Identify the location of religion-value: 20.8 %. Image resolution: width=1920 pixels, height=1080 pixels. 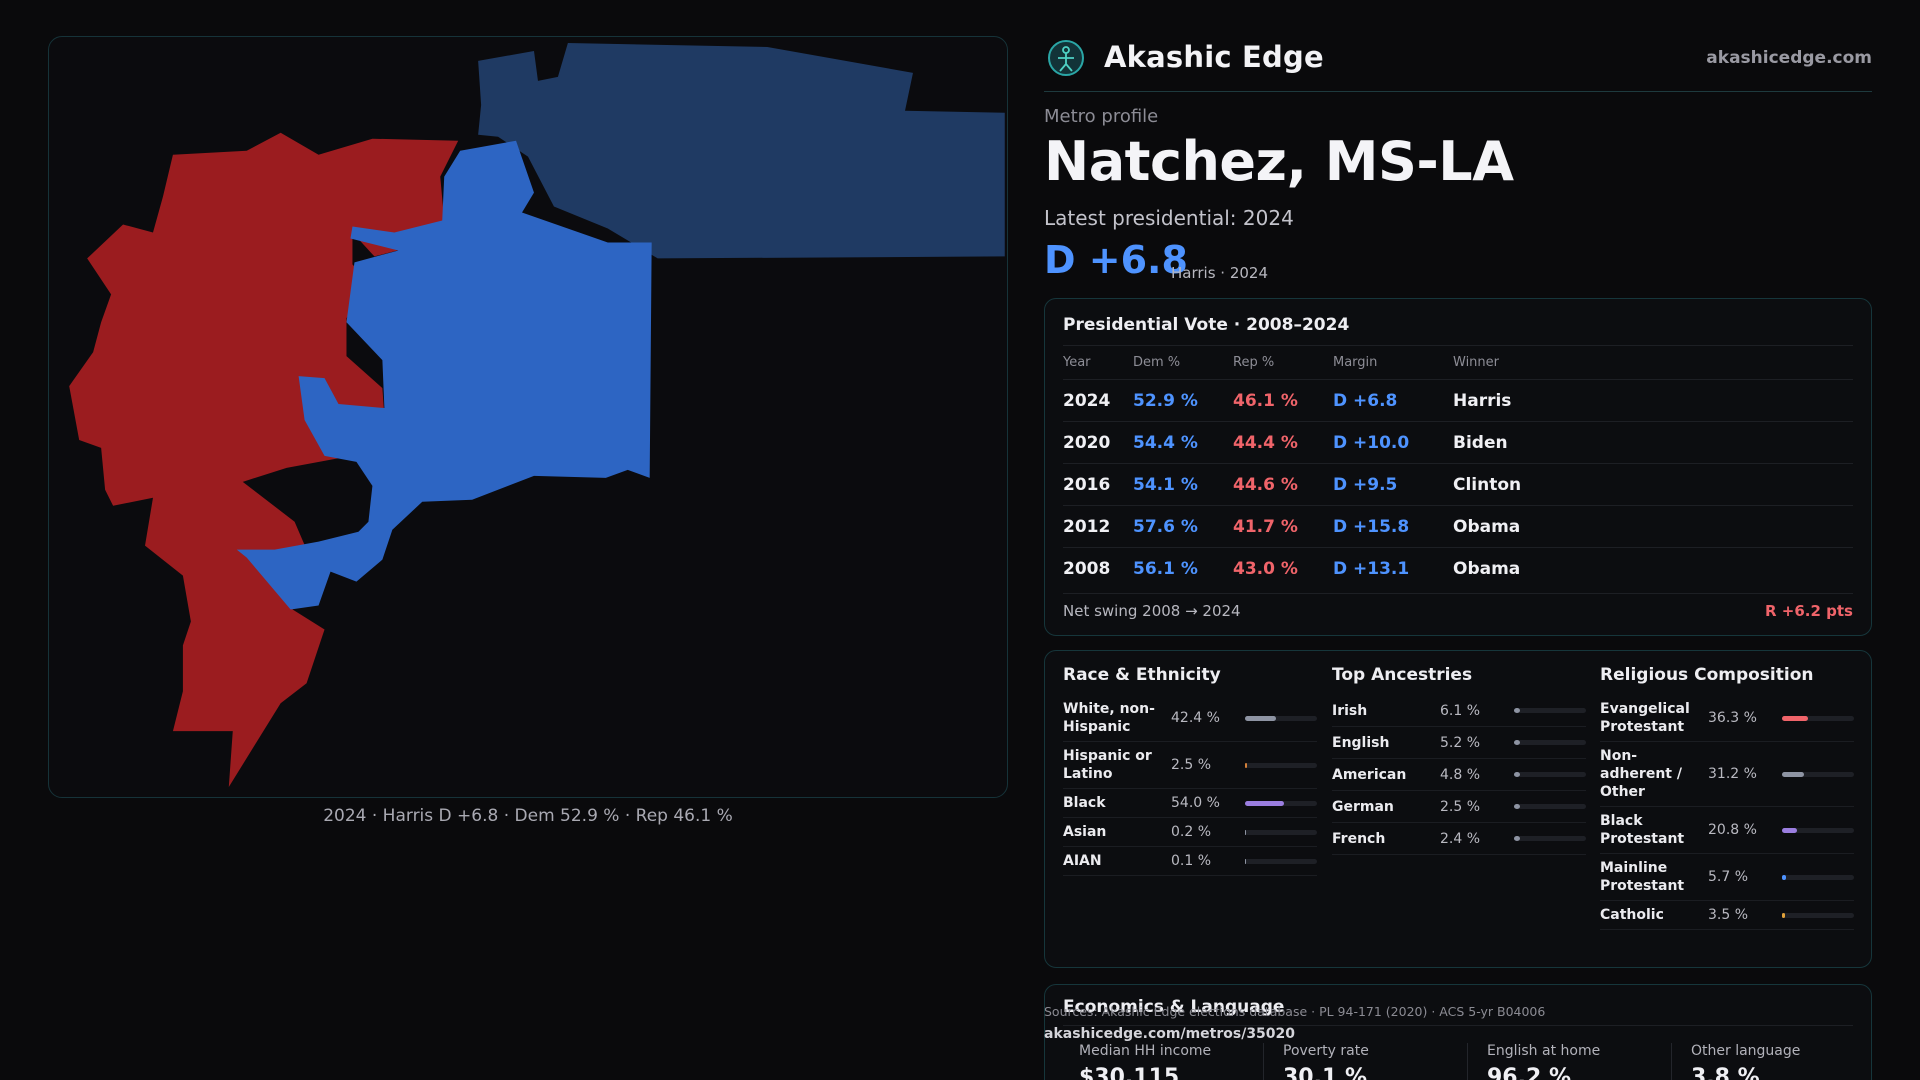
(1732, 830).